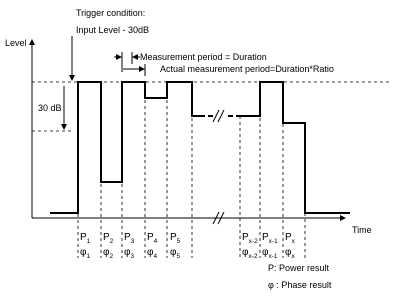 This screenshot has width=405, height=298. I want to click on power-label: P1, so click(85, 238).